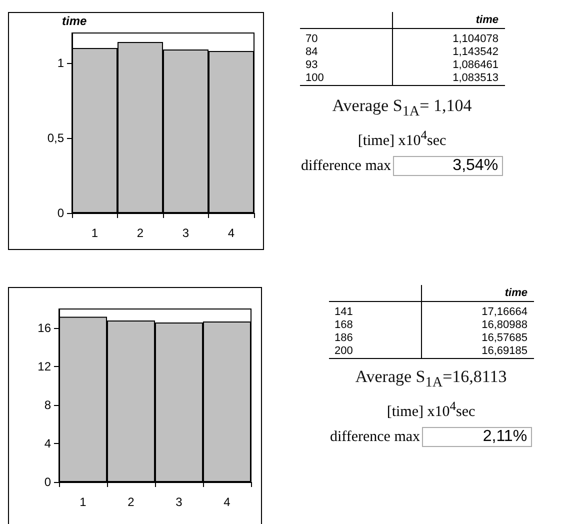 The width and height of the screenshot is (562, 524). Describe the element at coordinates (60, 63) in the screenshot. I see `y-tick-label: 1` at that location.